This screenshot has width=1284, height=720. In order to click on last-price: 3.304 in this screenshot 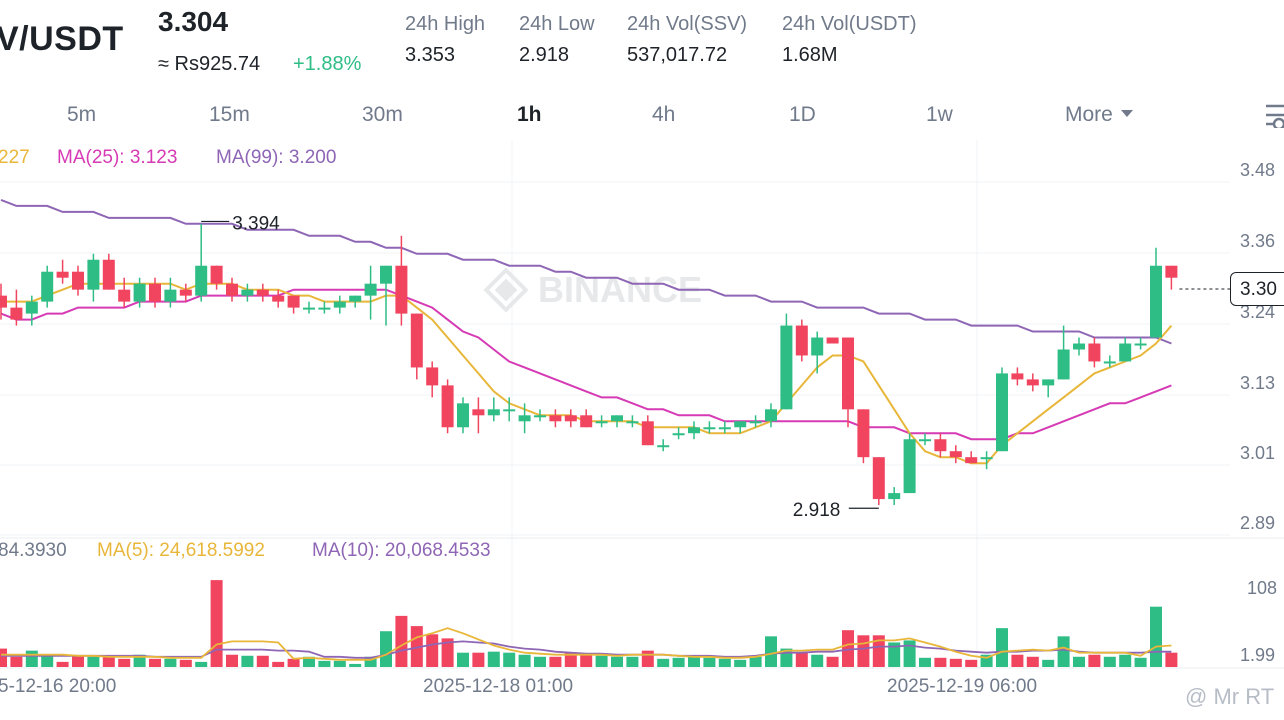, I will do `click(193, 21)`.